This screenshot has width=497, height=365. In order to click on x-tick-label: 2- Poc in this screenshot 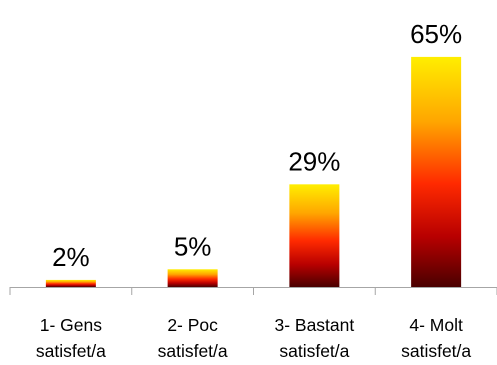, I will do `click(192, 325)`.